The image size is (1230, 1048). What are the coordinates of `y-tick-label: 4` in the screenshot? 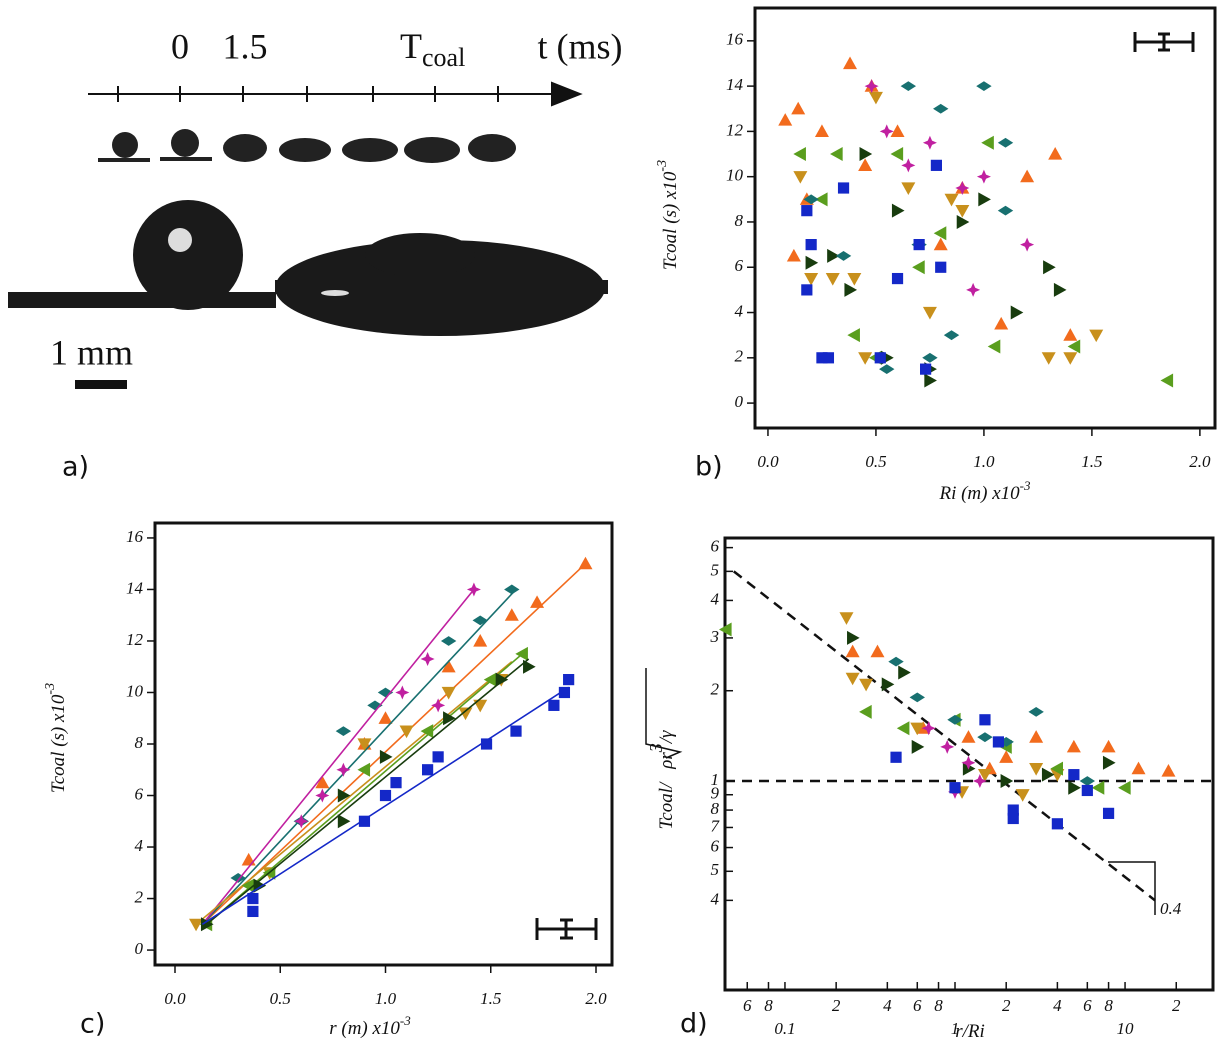 It's located at (139, 845).